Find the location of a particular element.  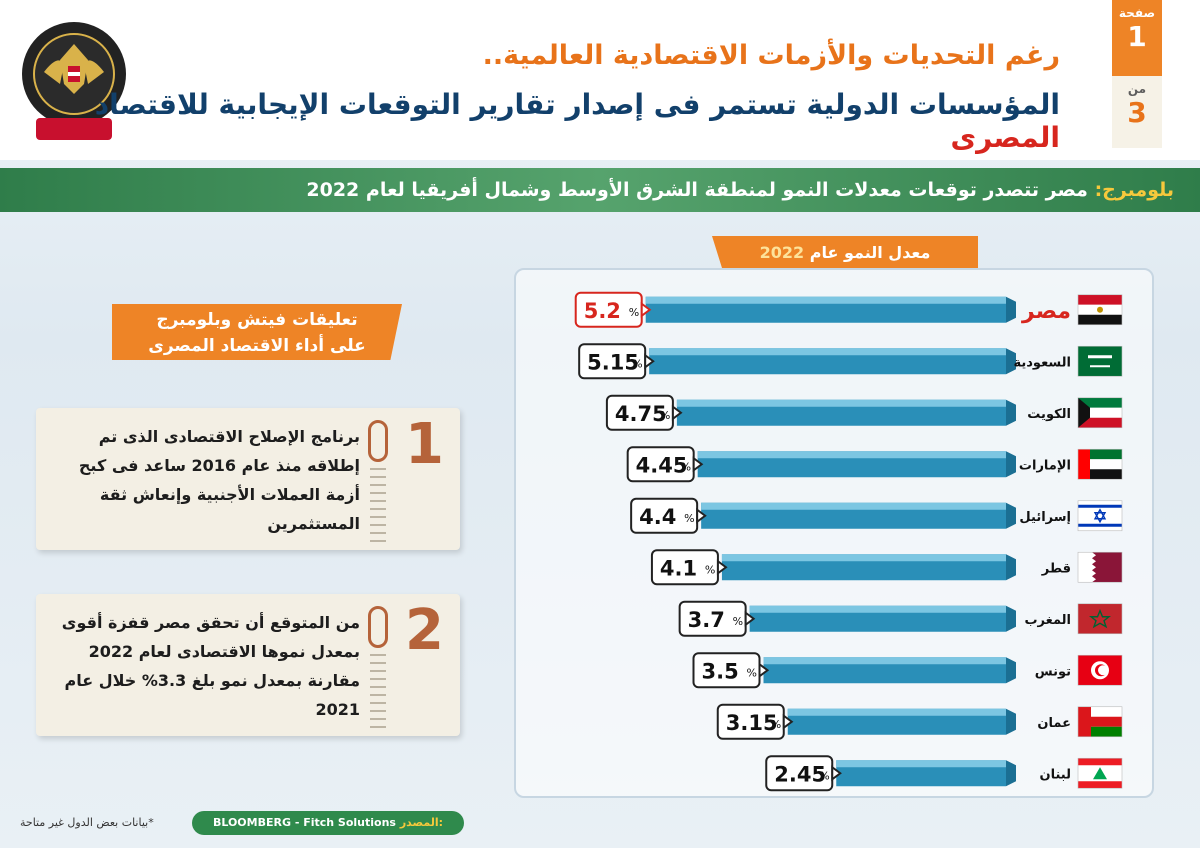

category-label: الكويت is located at coordinates (1049, 414).